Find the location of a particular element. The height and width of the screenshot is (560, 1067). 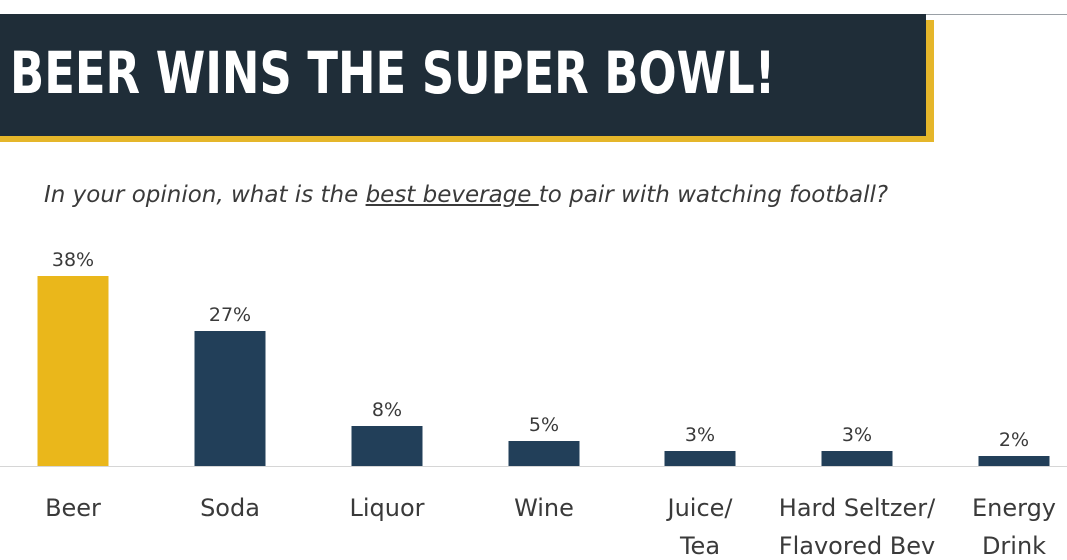

value-label-4: 3% is located at coordinates (700, 435).